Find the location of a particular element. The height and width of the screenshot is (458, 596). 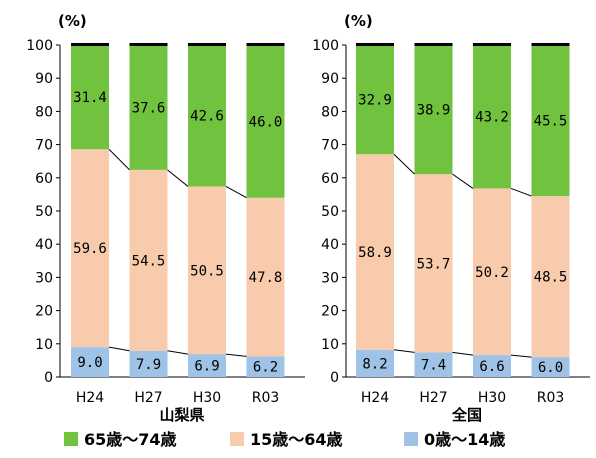

data-label-national-H24-2: 32.9 is located at coordinates (375, 101).